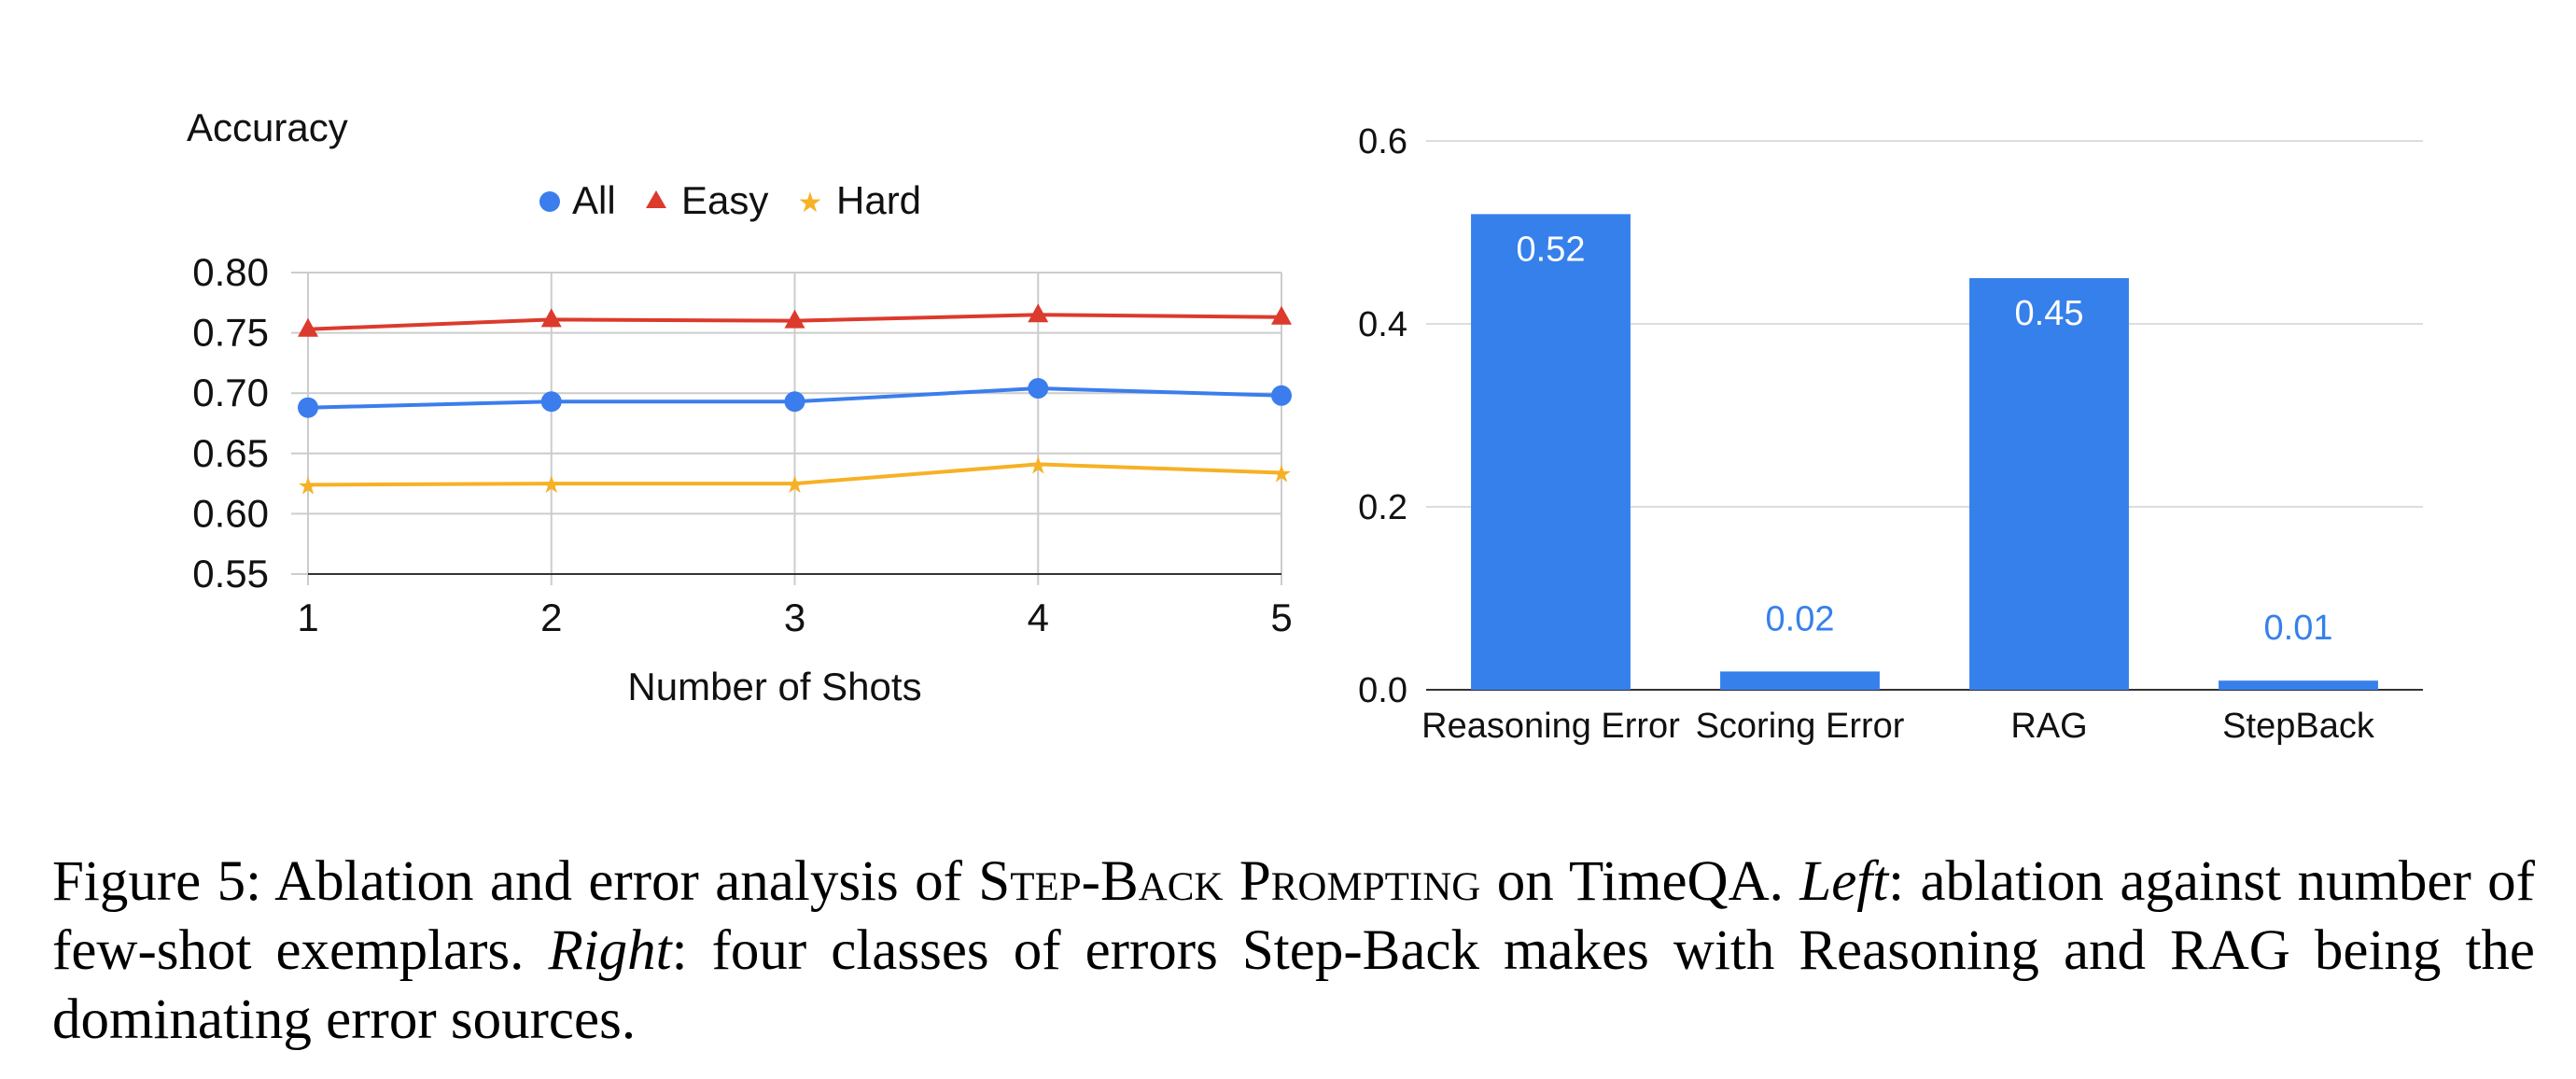 This screenshot has height=1079, width=2576. Describe the element at coordinates (1550, 727) in the screenshot. I see `bar-category-label-reasoning-error: Reasoning Error` at that location.